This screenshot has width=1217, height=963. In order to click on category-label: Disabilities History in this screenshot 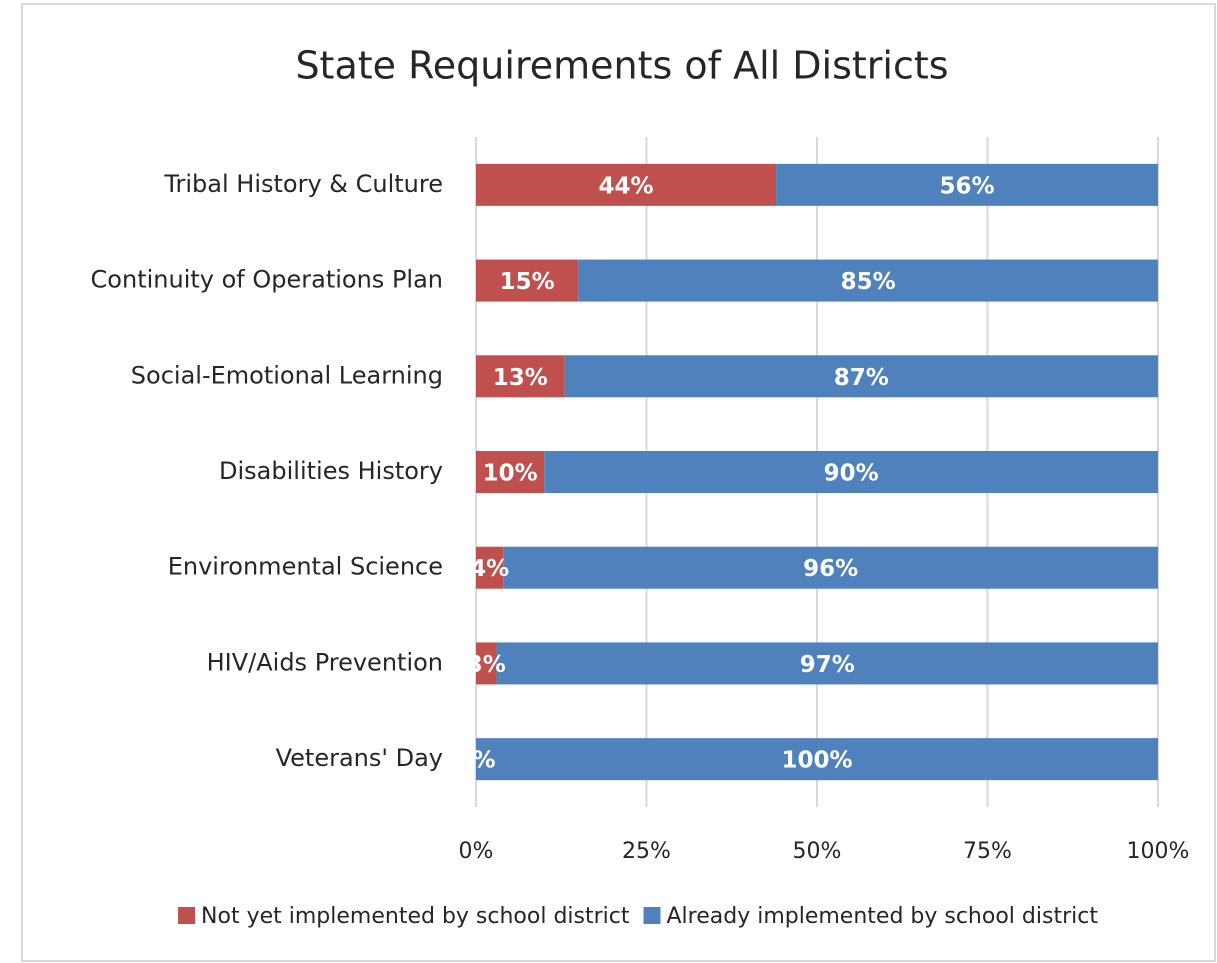, I will do `click(331, 471)`.